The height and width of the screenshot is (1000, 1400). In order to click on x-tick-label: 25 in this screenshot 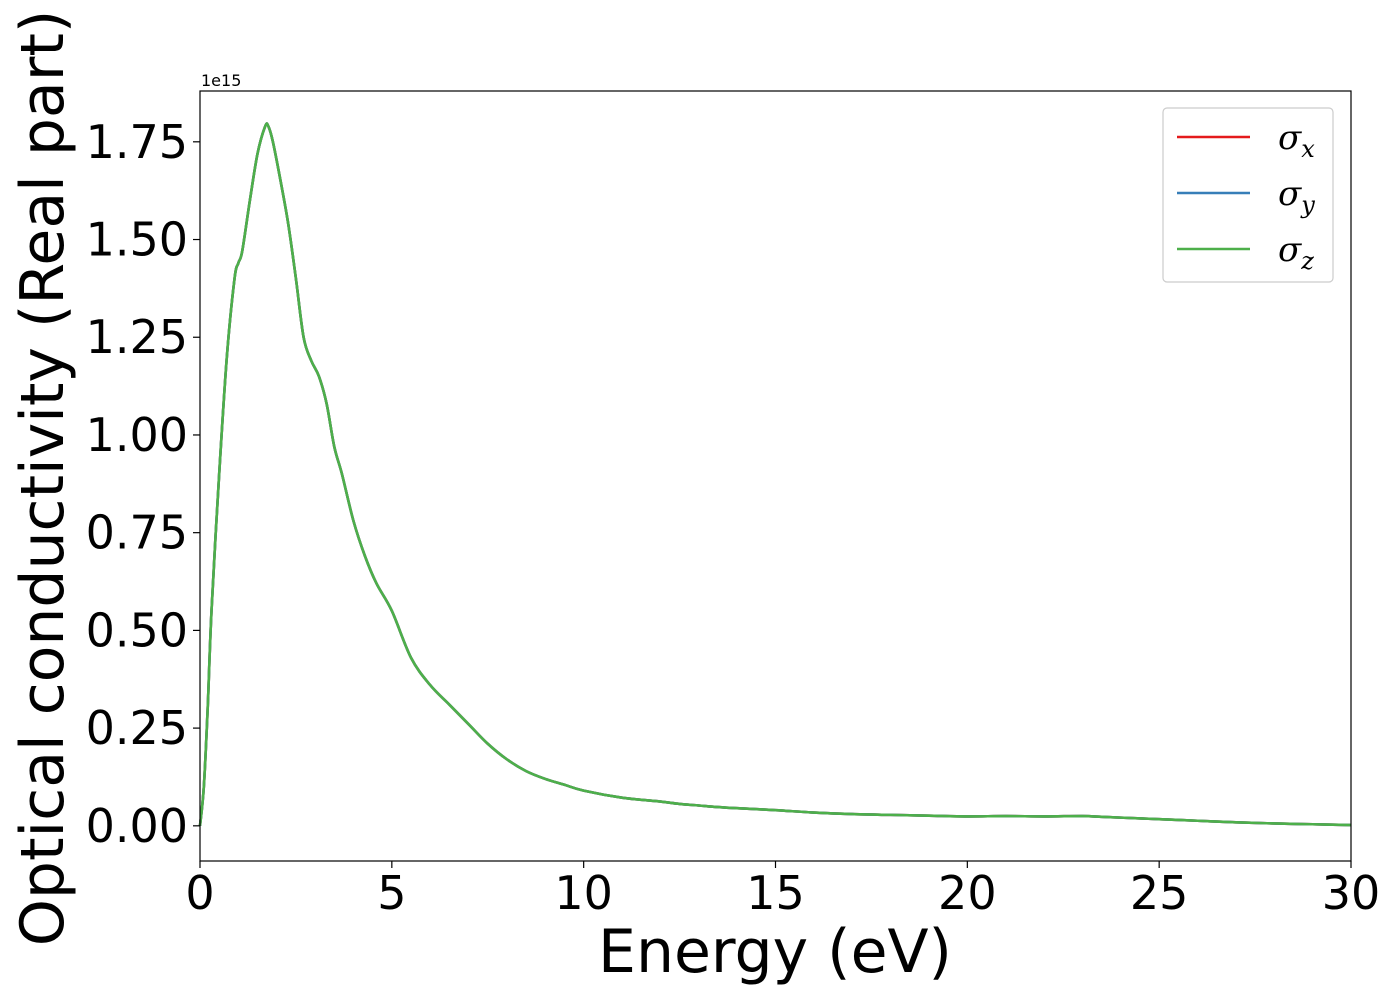, I will do `click(1159, 893)`.